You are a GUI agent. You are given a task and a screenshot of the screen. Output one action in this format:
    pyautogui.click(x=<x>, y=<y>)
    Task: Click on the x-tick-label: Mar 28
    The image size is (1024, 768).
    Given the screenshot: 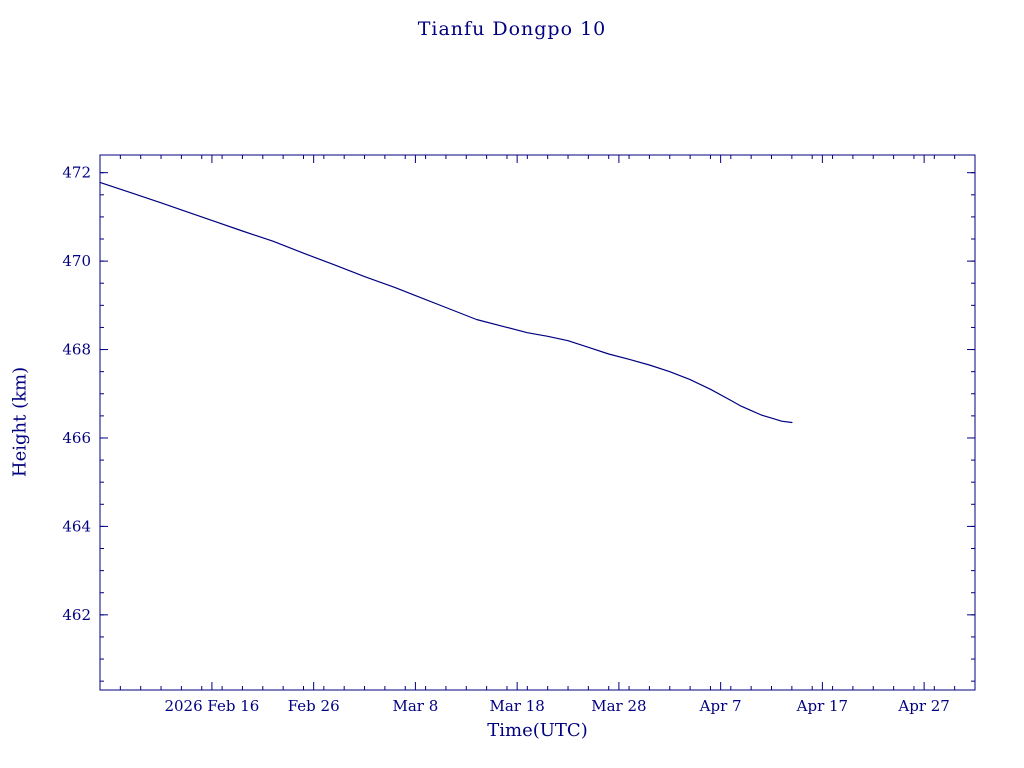 What is the action you would take?
    pyautogui.click(x=618, y=706)
    